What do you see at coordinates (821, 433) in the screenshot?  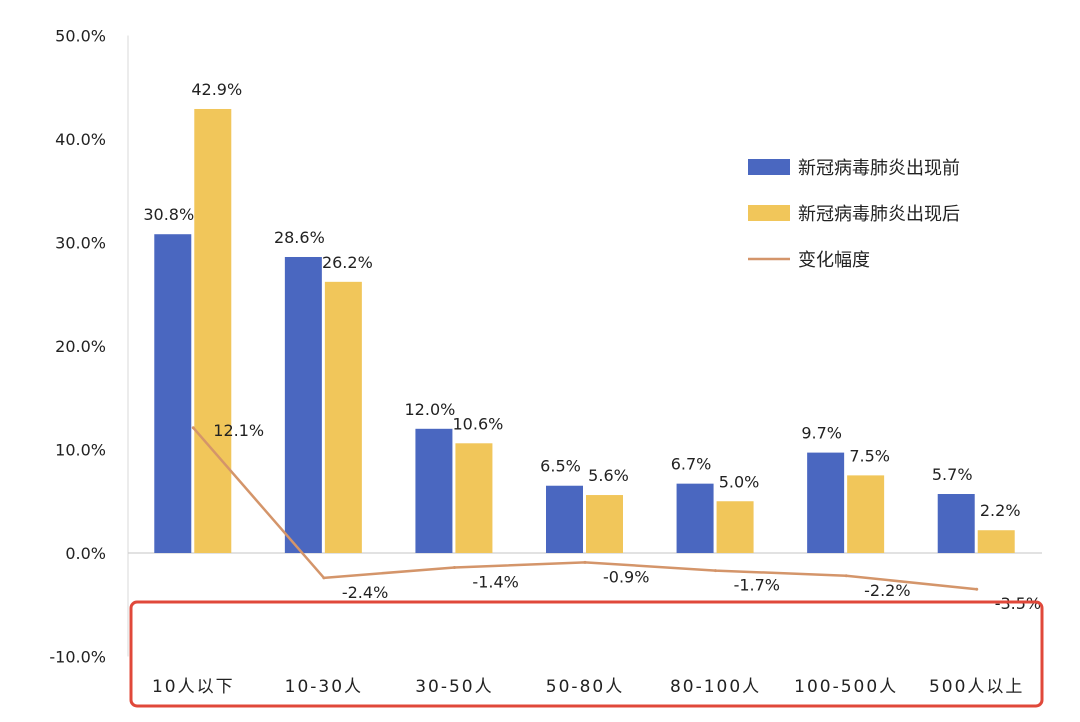 I see `bar-data-label: 9.7%` at bounding box center [821, 433].